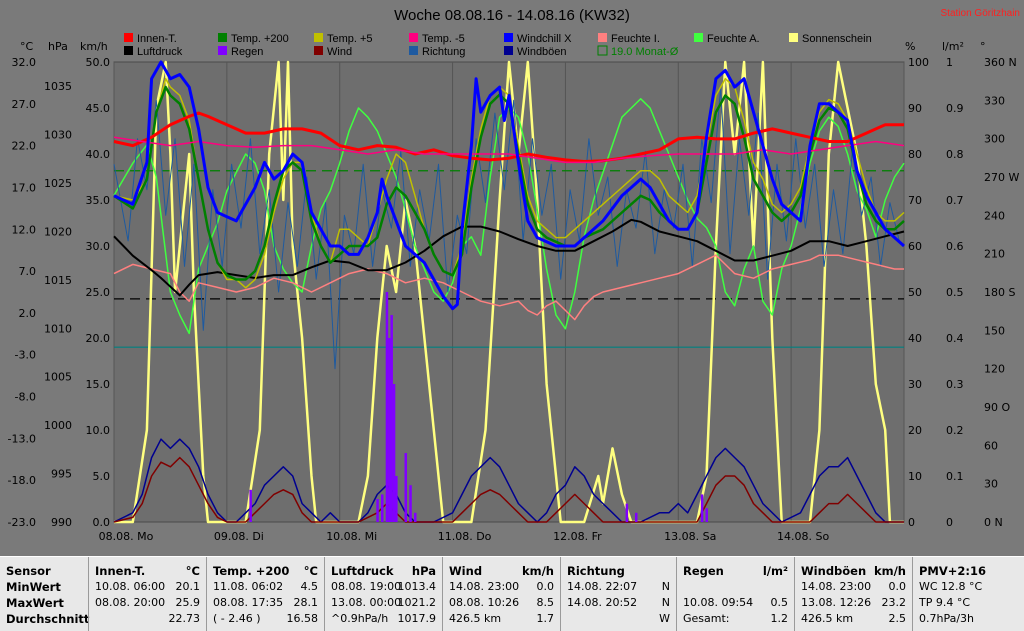  I want to click on series-feuchte-i, so click(508, 287).